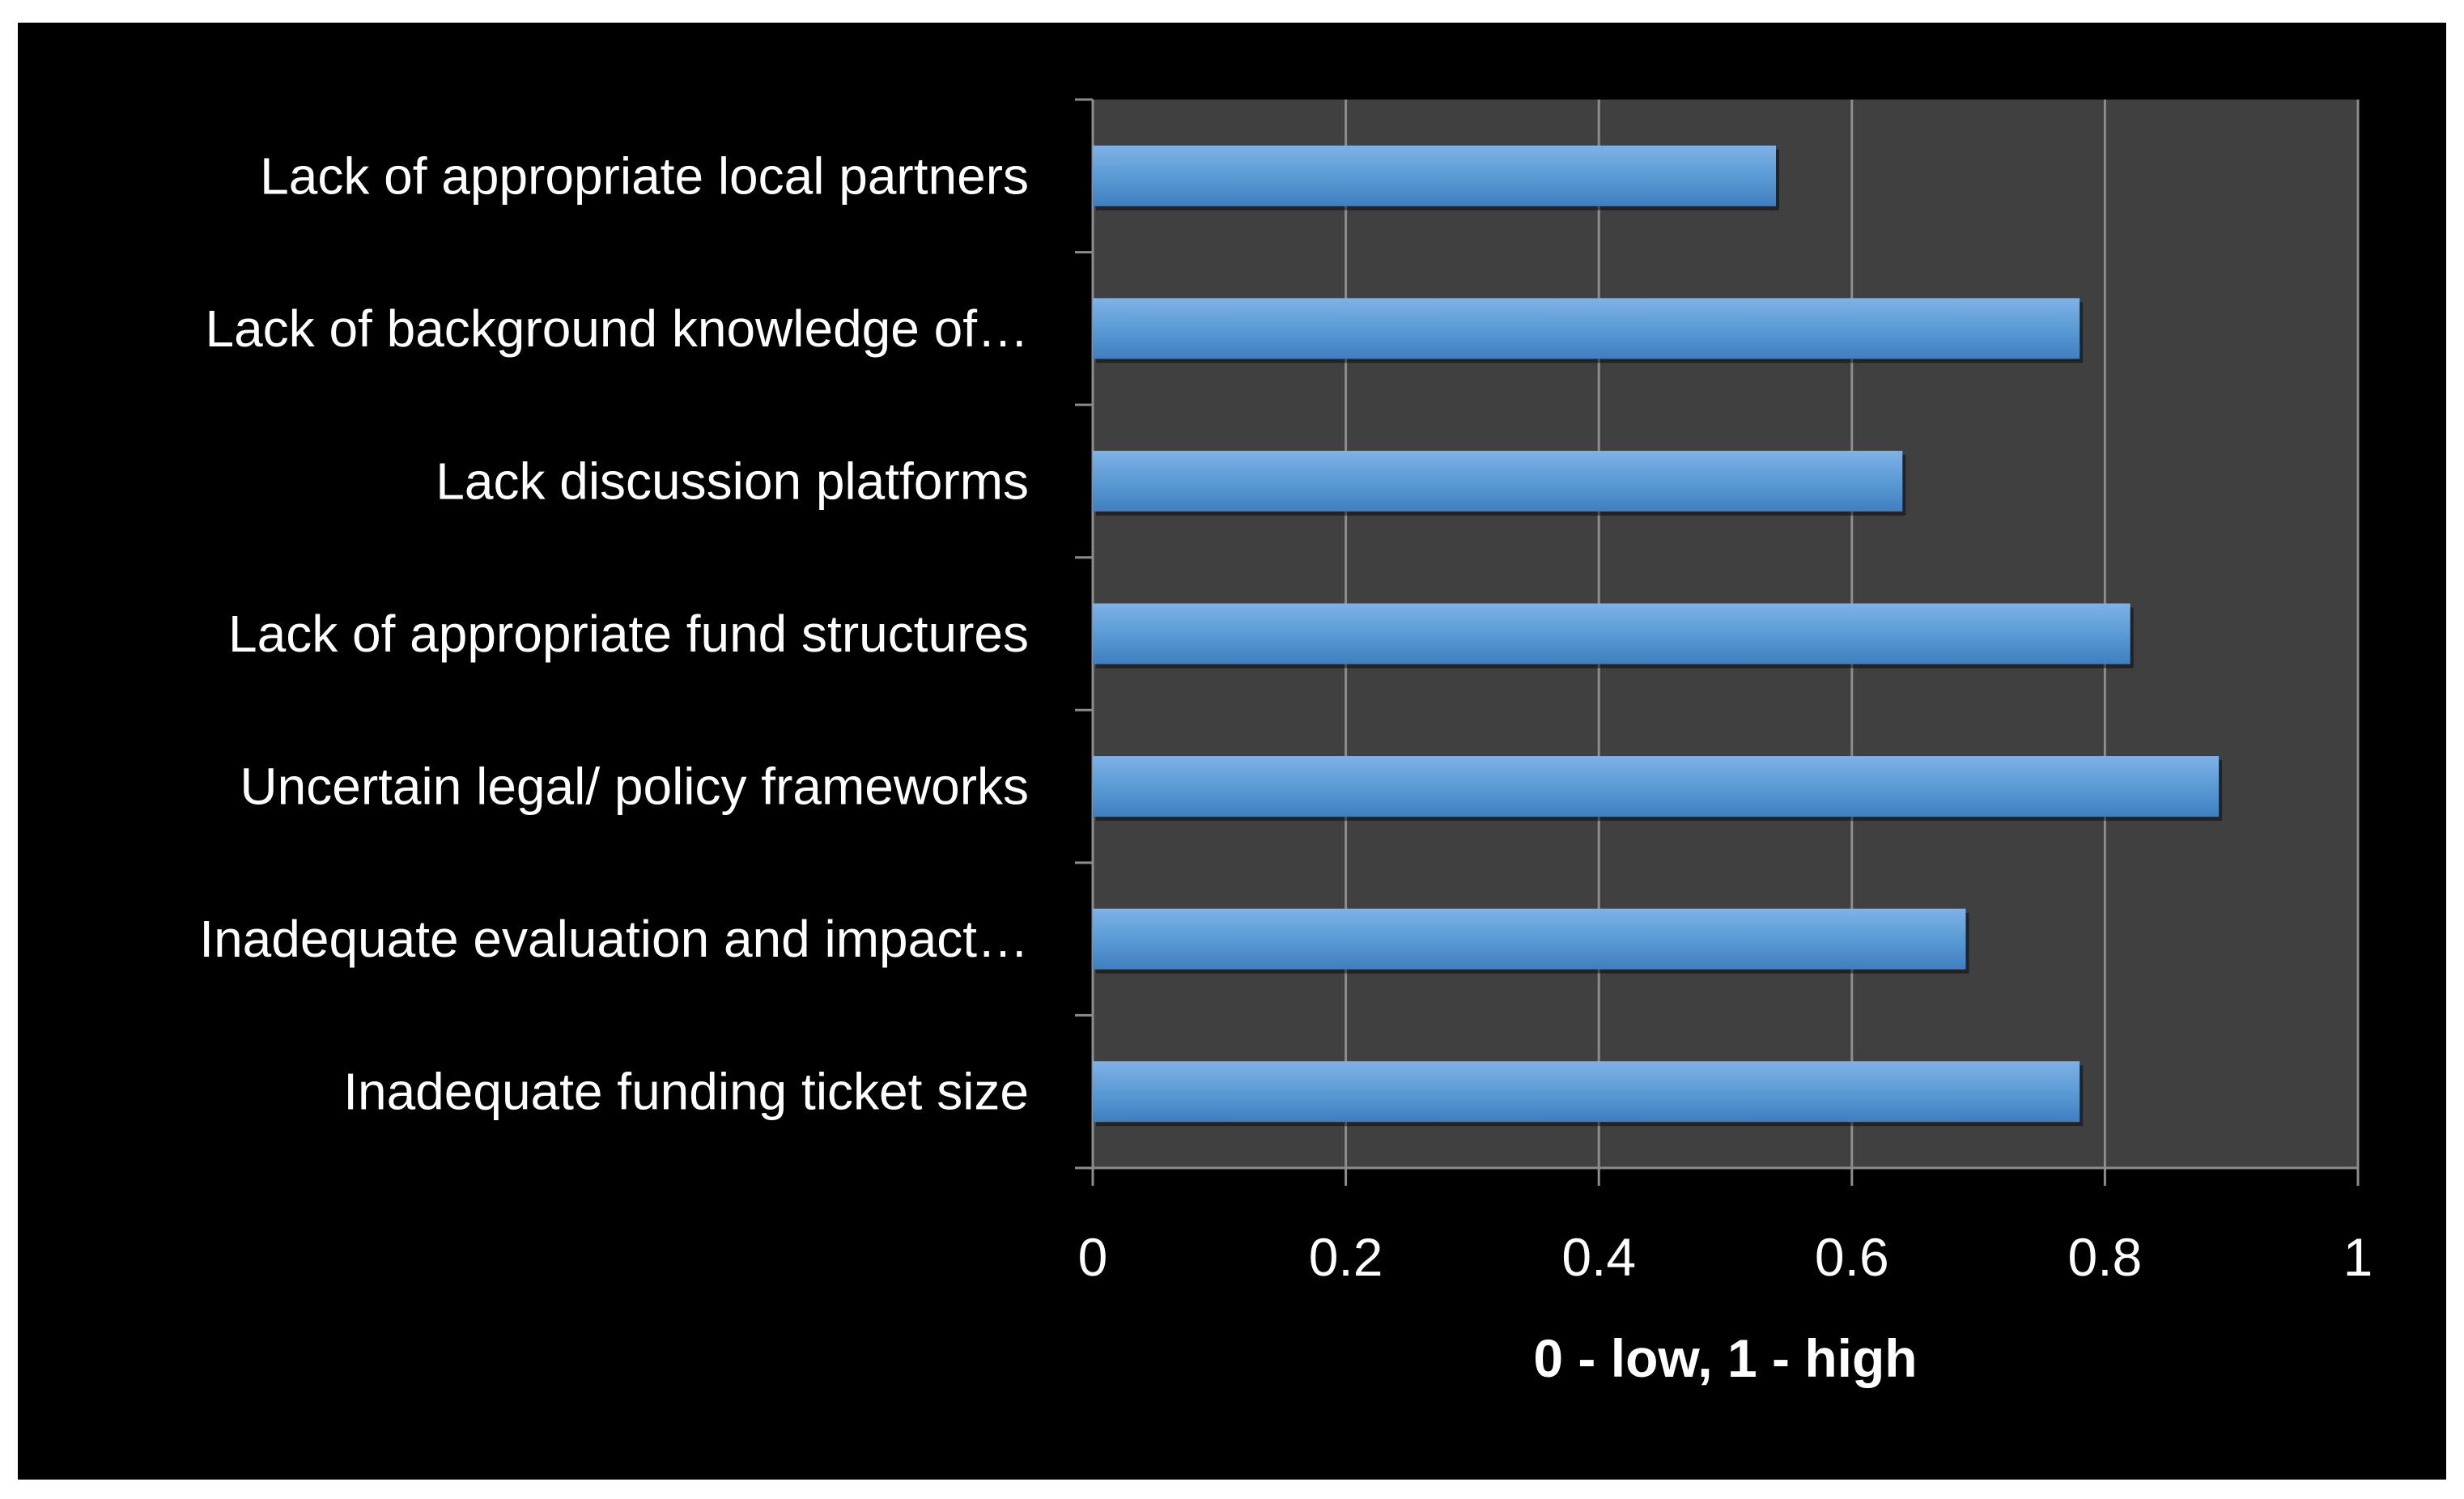 The height and width of the screenshot is (1499, 2464). What do you see at coordinates (2358, 1257) in the screenshot?
I see `x-tick-label: 1` at bounding box center [2358, 1257].